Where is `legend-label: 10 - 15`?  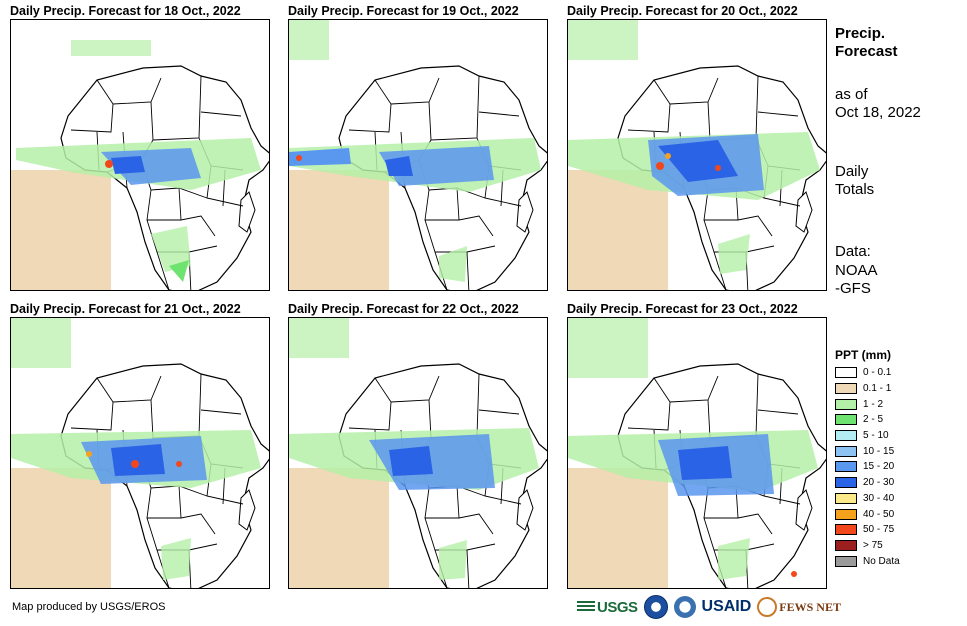 legend-label: 10 - 15 is located at coordinates (879, 451).